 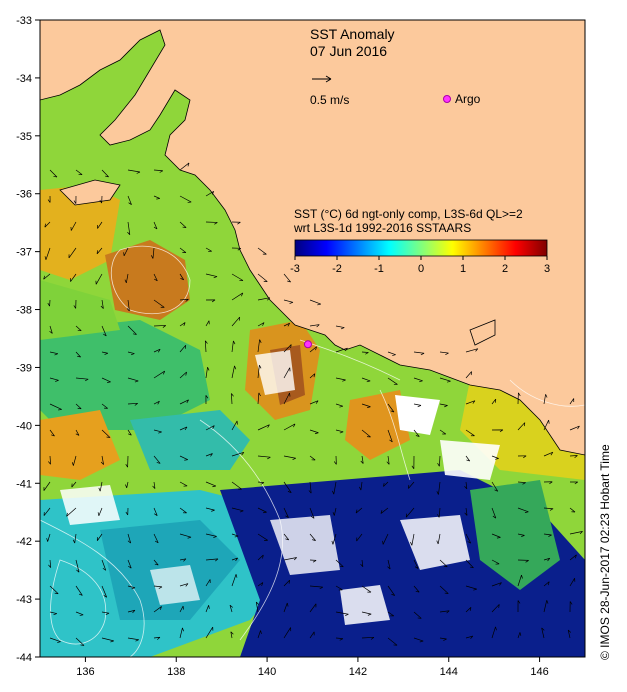 I want to click on colorbar-tick-label: -2, so click(x=337, y=269).